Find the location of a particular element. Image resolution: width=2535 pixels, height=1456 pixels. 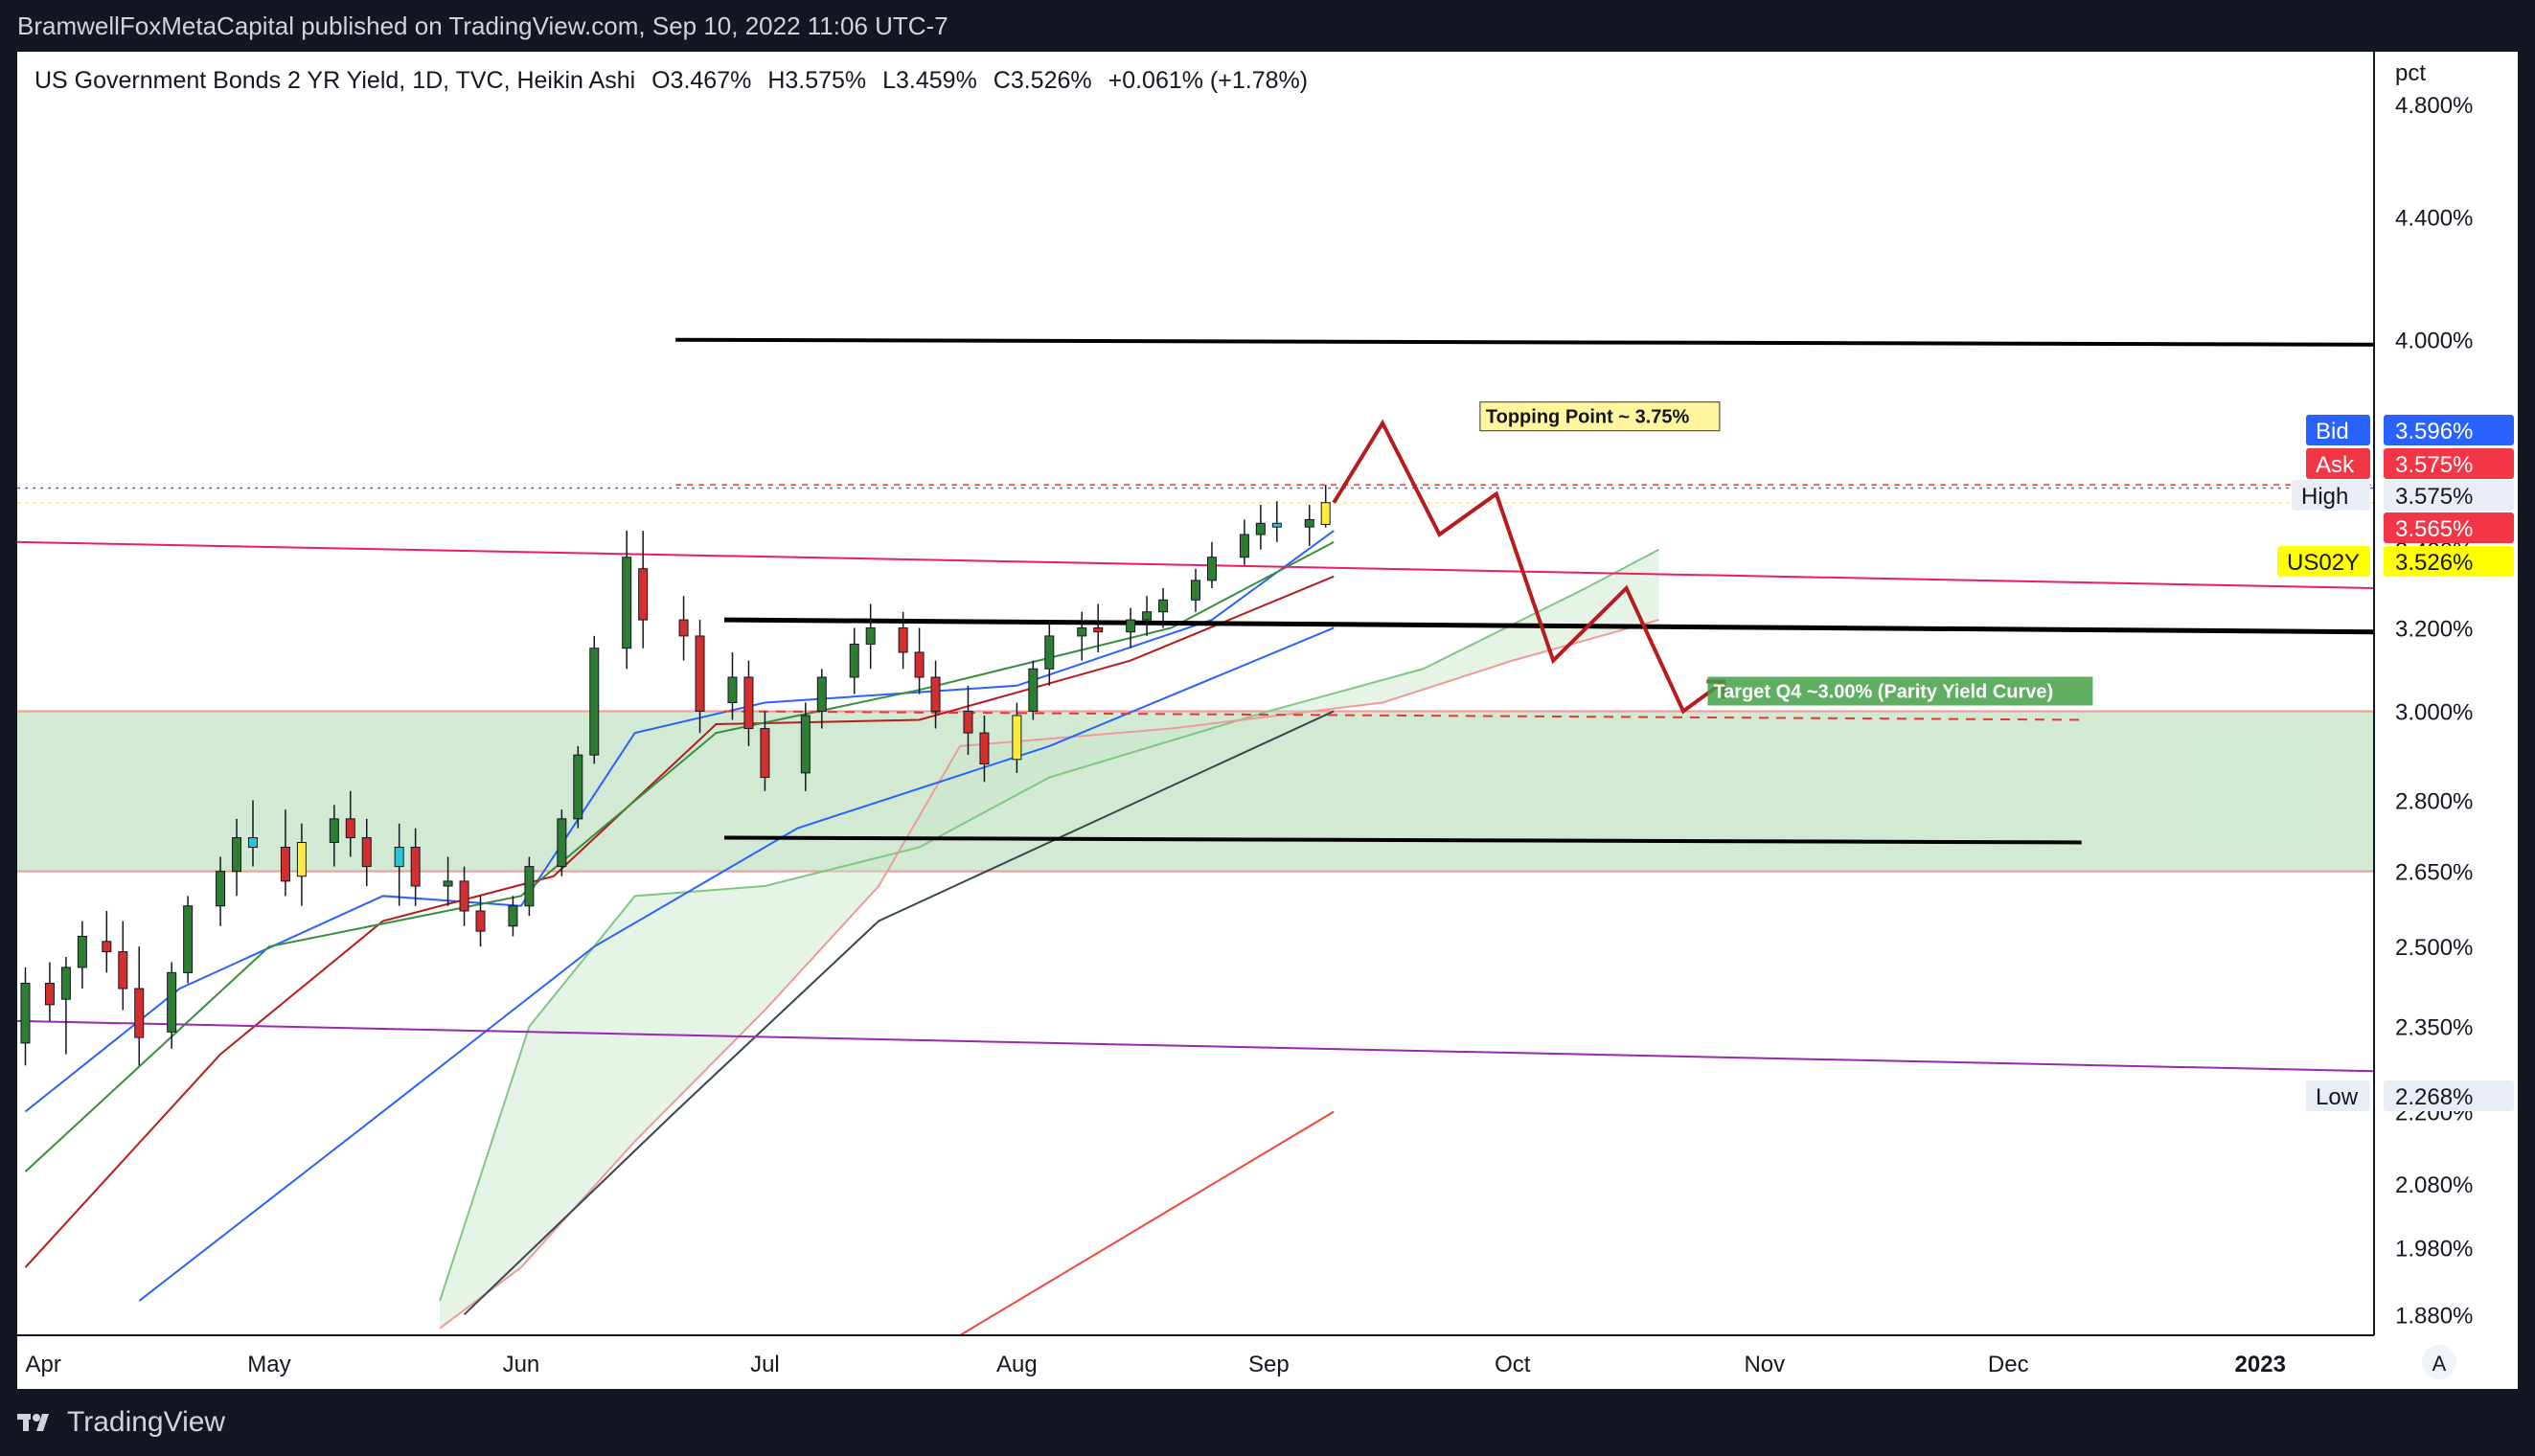

time-tick-label: Jul is located at coordinates (765, 1364).